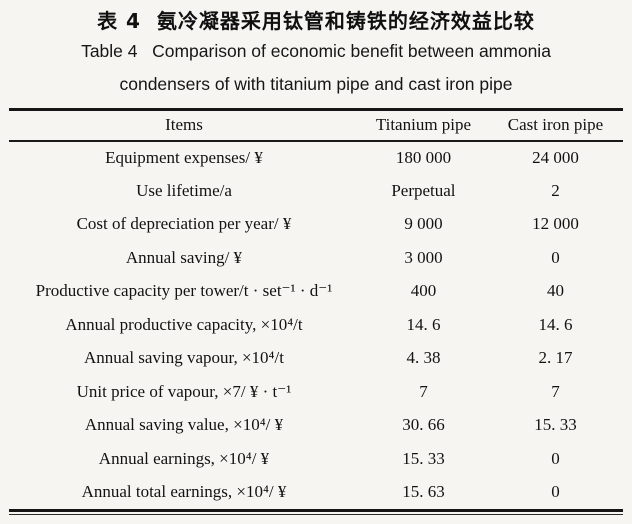  Describe the element at coordinates (423, 492) in the screenshot. I see `titanium-value-cell: 15. 63` at that location.